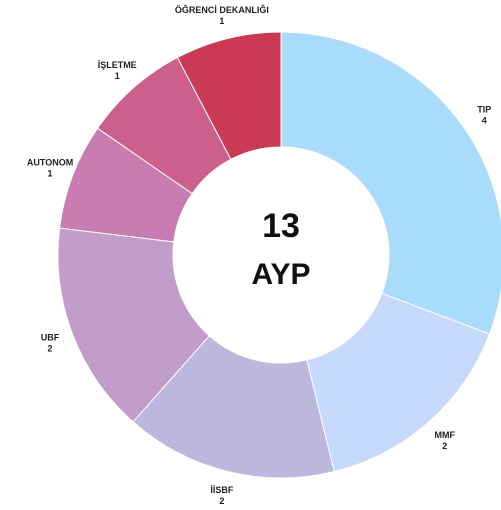 This screenshot has height=510, width=501. Describe the element at coordinates (50, 338) in the screenshot. I see `category-label: UBF` at that location.